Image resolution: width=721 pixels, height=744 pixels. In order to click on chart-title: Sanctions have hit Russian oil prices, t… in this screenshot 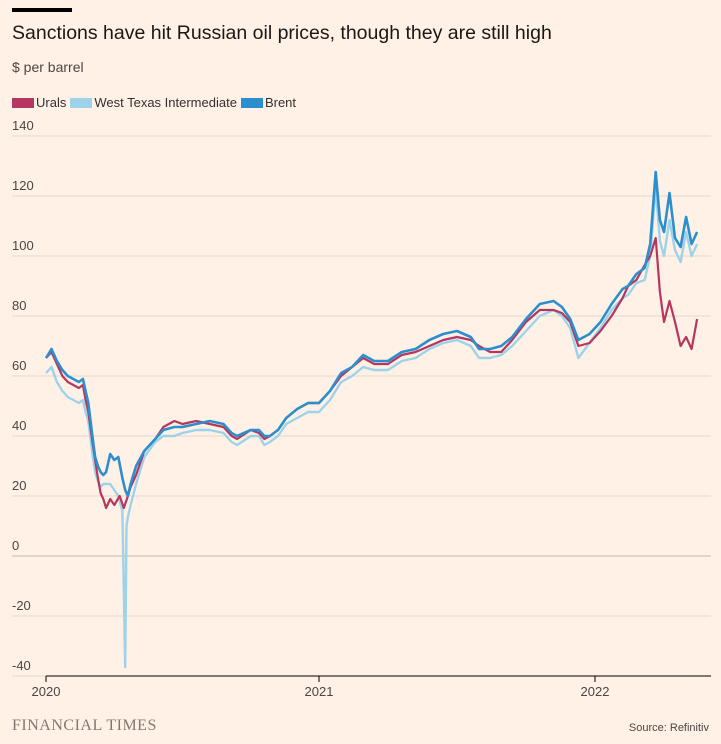, I will do `click(282, 33)`.